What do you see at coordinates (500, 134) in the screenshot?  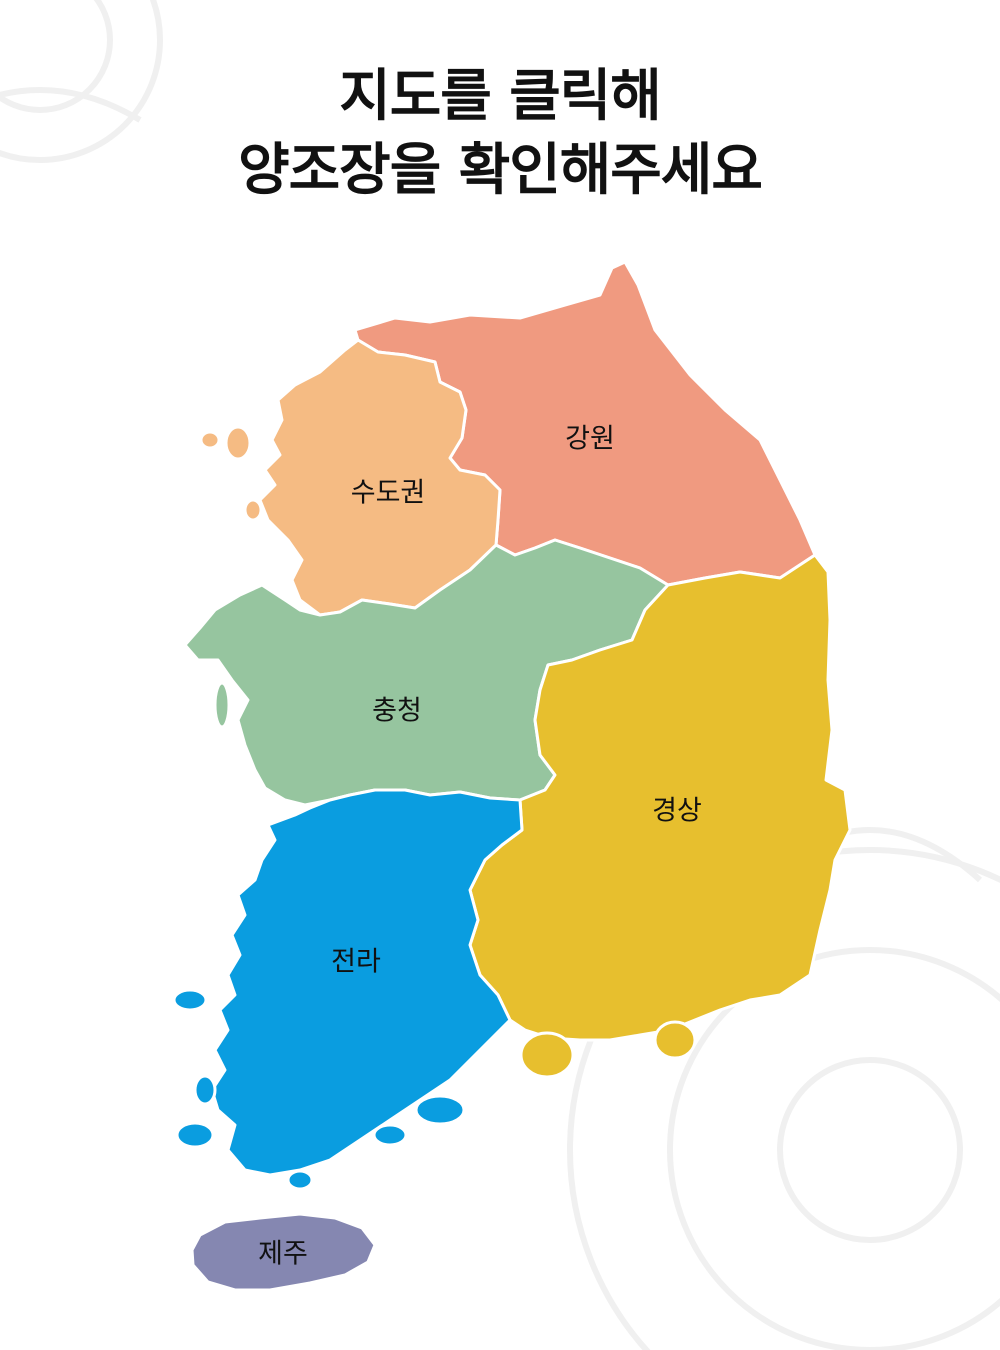 I see `page-title: 지도를 클릭해 양조장을 확인해주세요` at bounding box center [500, 134].